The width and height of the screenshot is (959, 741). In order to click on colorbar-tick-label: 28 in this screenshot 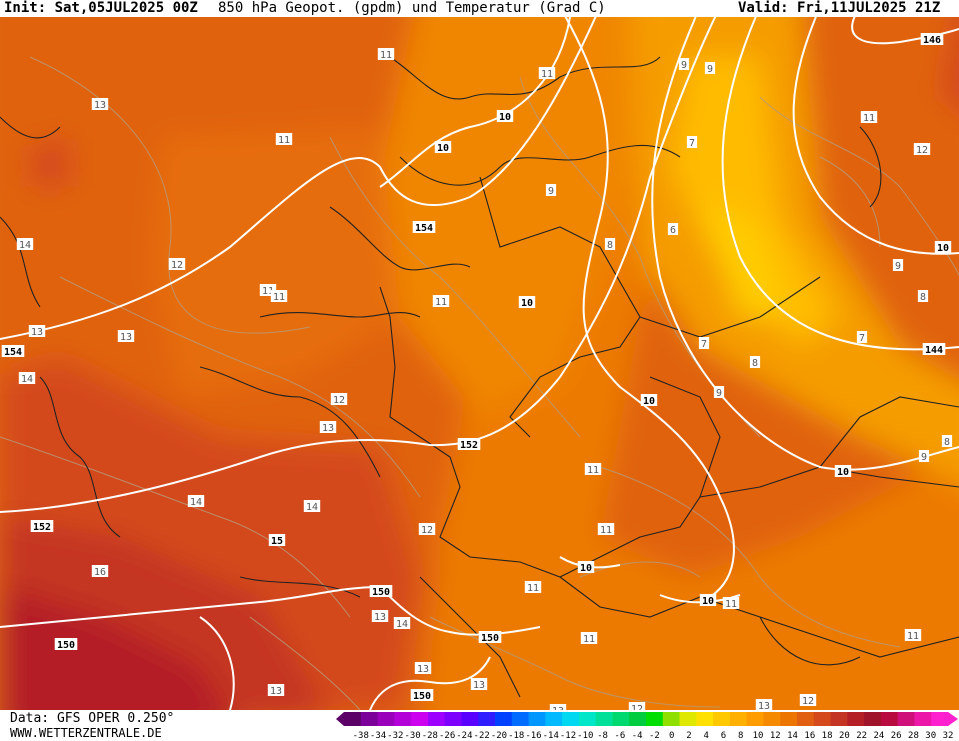, I will do `click(913, 735)`.